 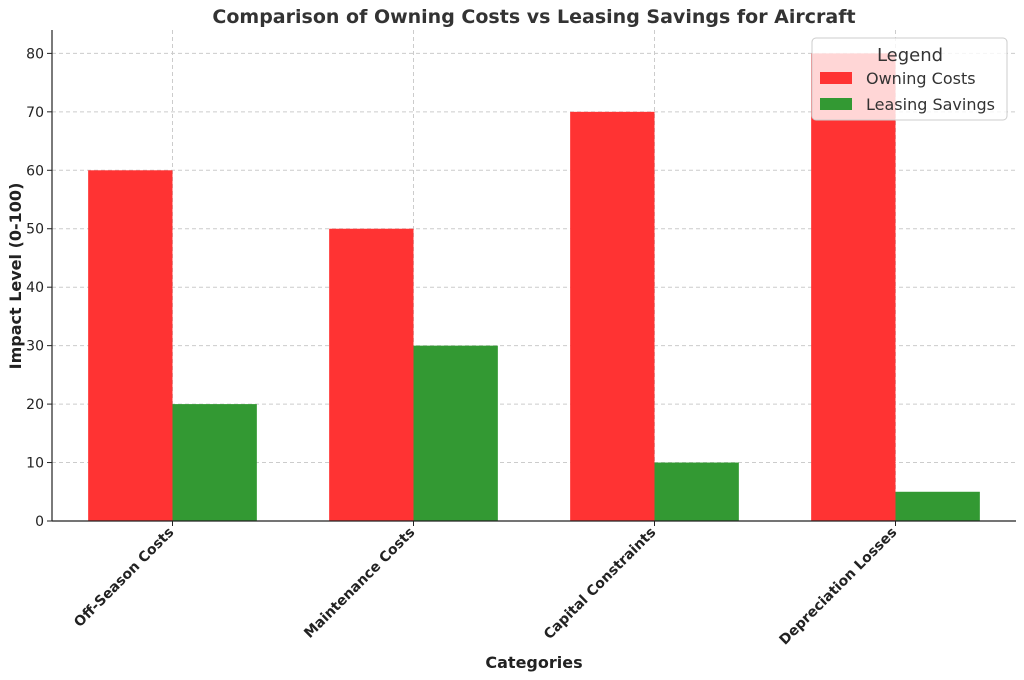 I want to click on legend-title: Legend, so click(x=910, y=55).